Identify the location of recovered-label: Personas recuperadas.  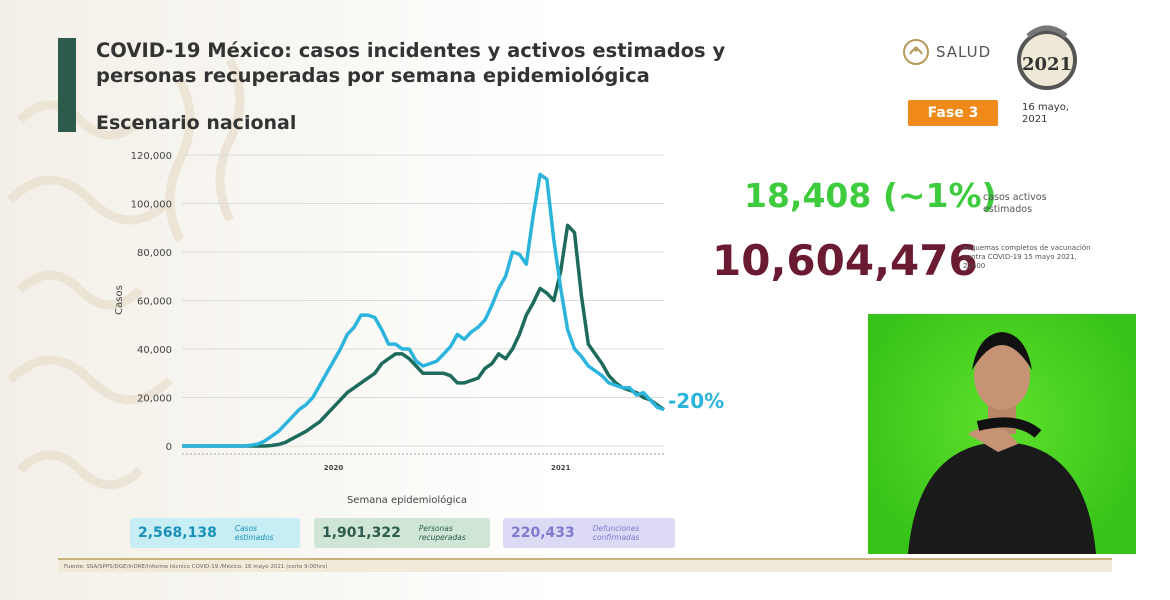
(442, 533).